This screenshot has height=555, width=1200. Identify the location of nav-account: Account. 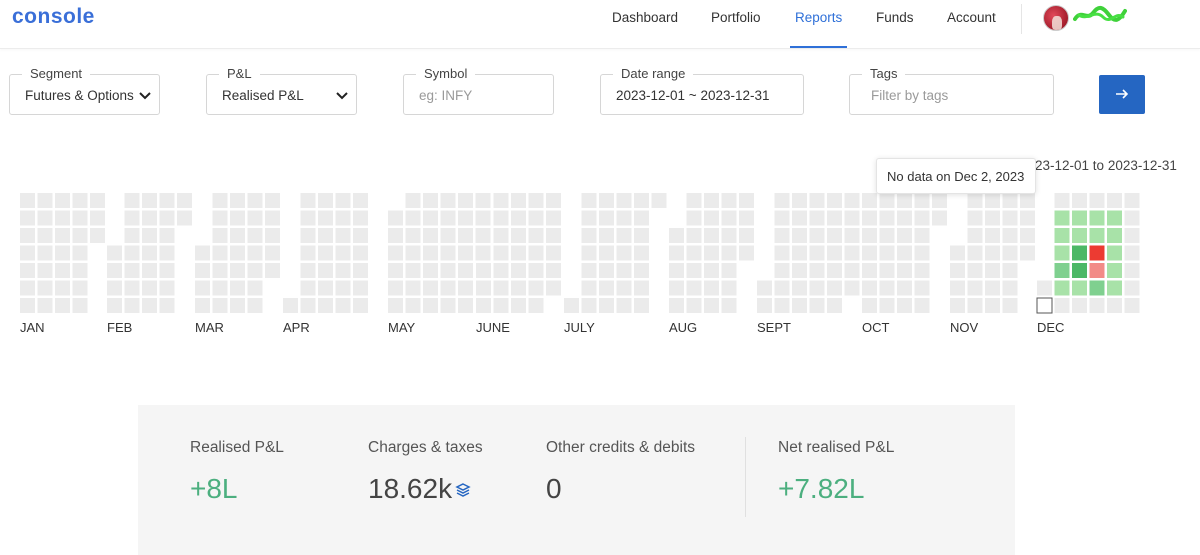
(971, 17).